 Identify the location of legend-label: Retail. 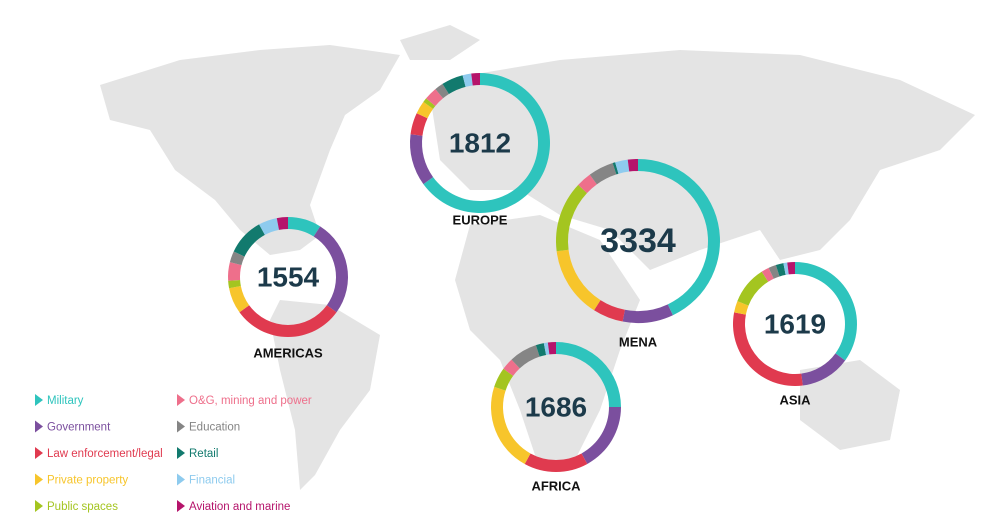
(203, 454).